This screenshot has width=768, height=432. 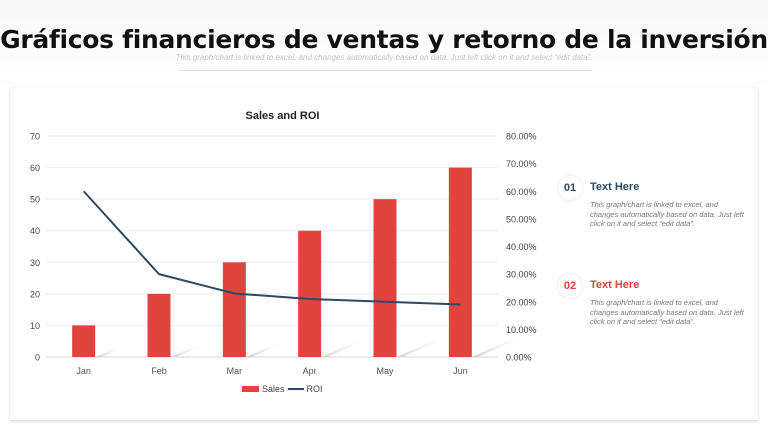 What do you see at coordinates (521, 330) in the screenshot?
I see `y2-axis-tick-label: 10.00%` at bounding box center [521, 330].